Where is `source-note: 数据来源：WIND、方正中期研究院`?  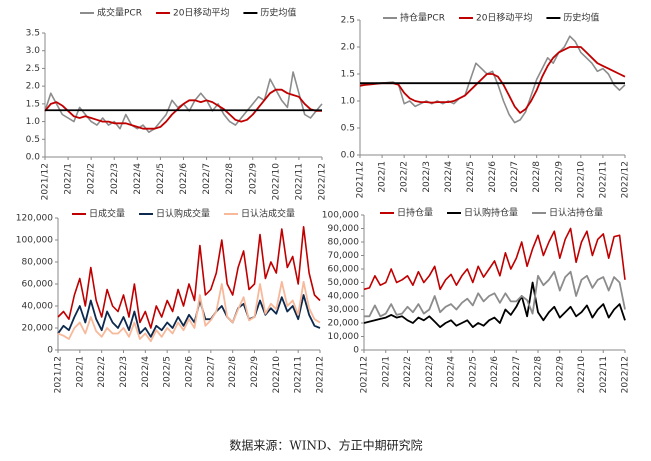
source-note: 数据来源：WIND、方正中期研究院 is located at coordinates (325, 445).